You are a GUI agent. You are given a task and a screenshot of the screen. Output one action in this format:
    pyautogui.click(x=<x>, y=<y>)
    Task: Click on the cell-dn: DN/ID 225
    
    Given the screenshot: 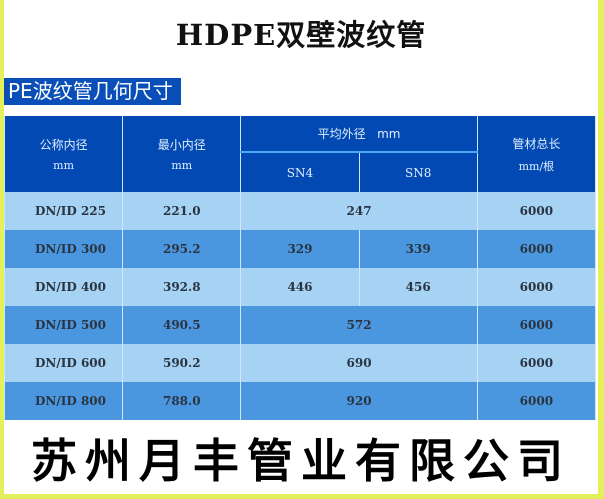 What is the action you would take?
    pyautogui.click(x=63, y=211)
    